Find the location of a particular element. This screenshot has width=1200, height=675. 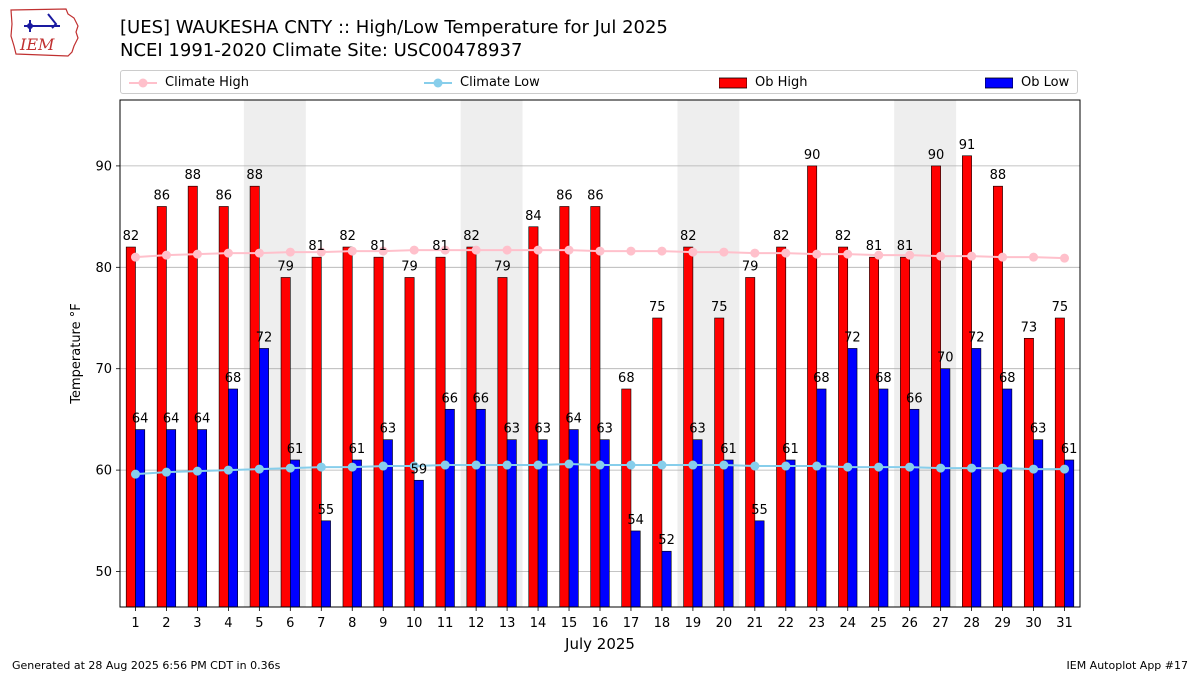

x-tick-label: 17 is located at coordinates (631, 623).